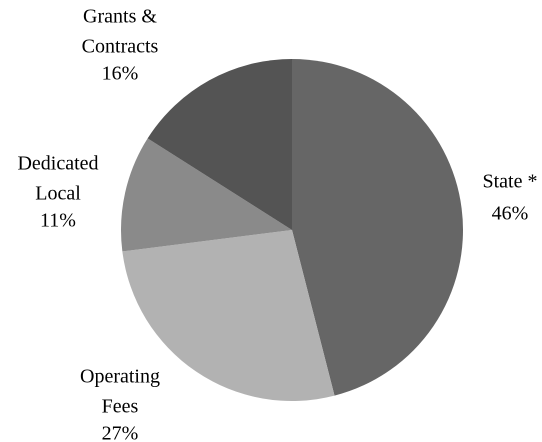 The width and height of the screenshot is (542, 442). What do you see at coordinates (120, 47) in the screenshot?
I see `slice-label: Contracts` at bounding box center [120, 47].